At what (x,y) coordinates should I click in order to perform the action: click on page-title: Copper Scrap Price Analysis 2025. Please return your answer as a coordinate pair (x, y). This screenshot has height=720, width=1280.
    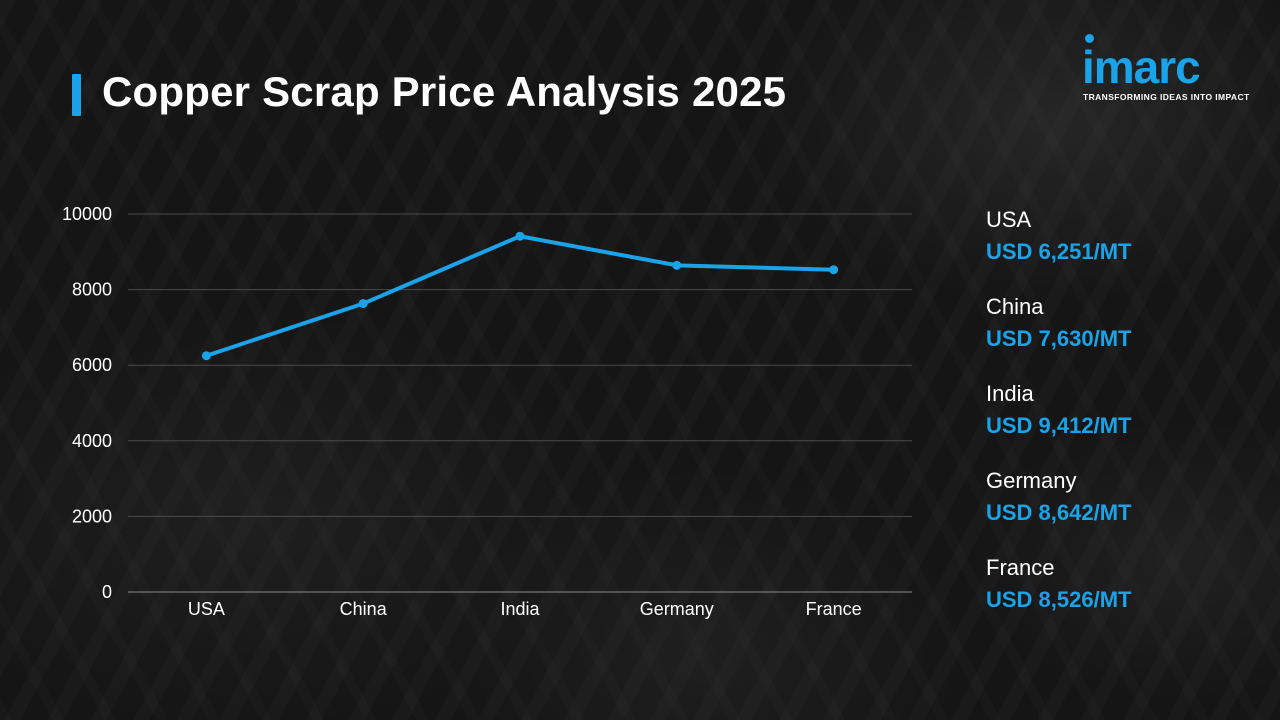
    Looking at the image, I should click on (444, 91).